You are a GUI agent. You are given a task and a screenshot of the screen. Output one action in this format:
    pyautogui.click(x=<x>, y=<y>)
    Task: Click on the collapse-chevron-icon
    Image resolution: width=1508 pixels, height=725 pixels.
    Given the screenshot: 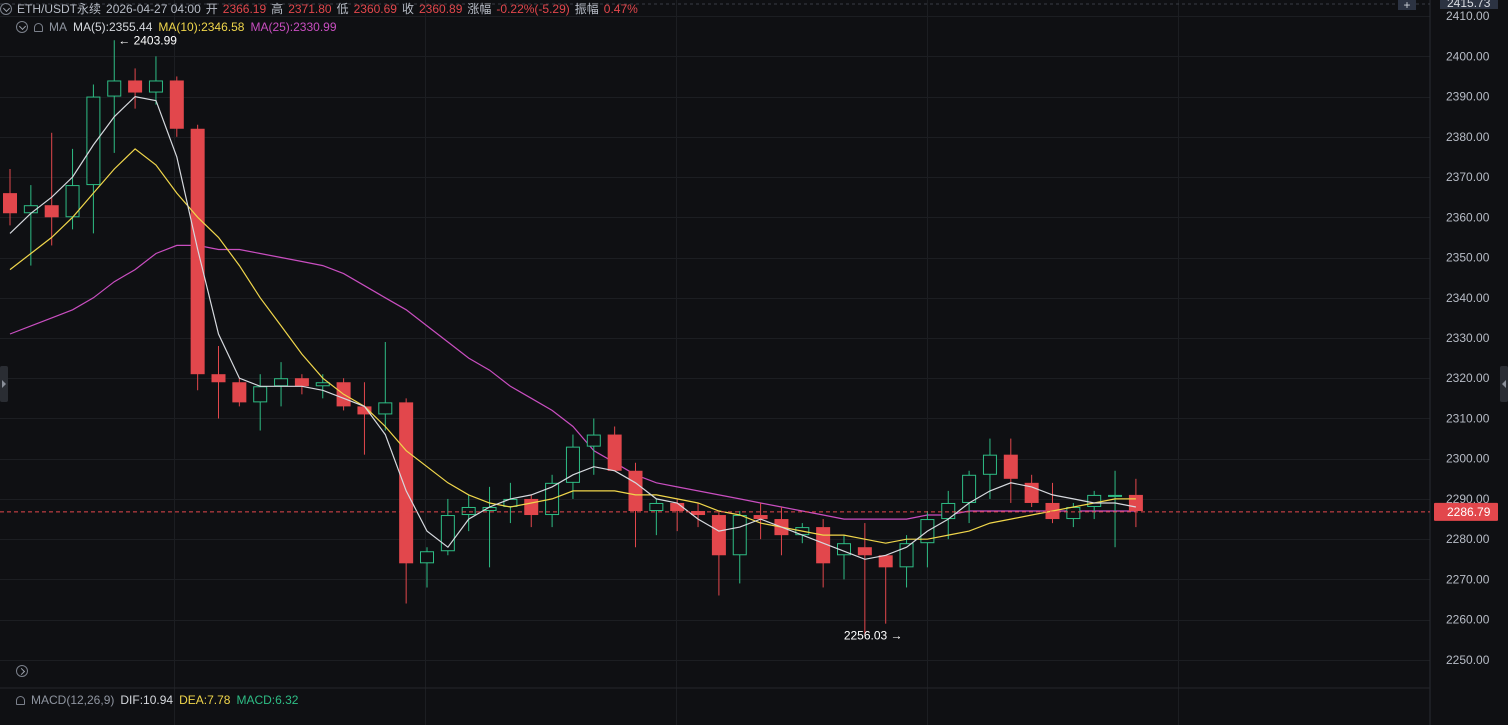 What is the action you would take?
    pyautogui.click(x=6, y=8)
    